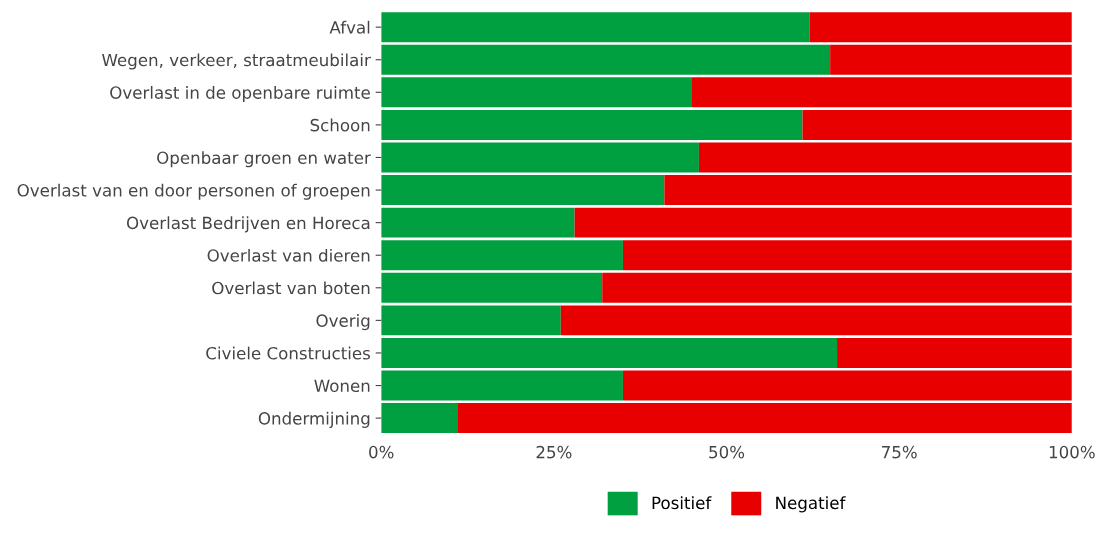 The image size is (1105, 543). Describe the element at coordinates (349, 27) in the screenshot. I see `y-tick-label: Afval` at that location.